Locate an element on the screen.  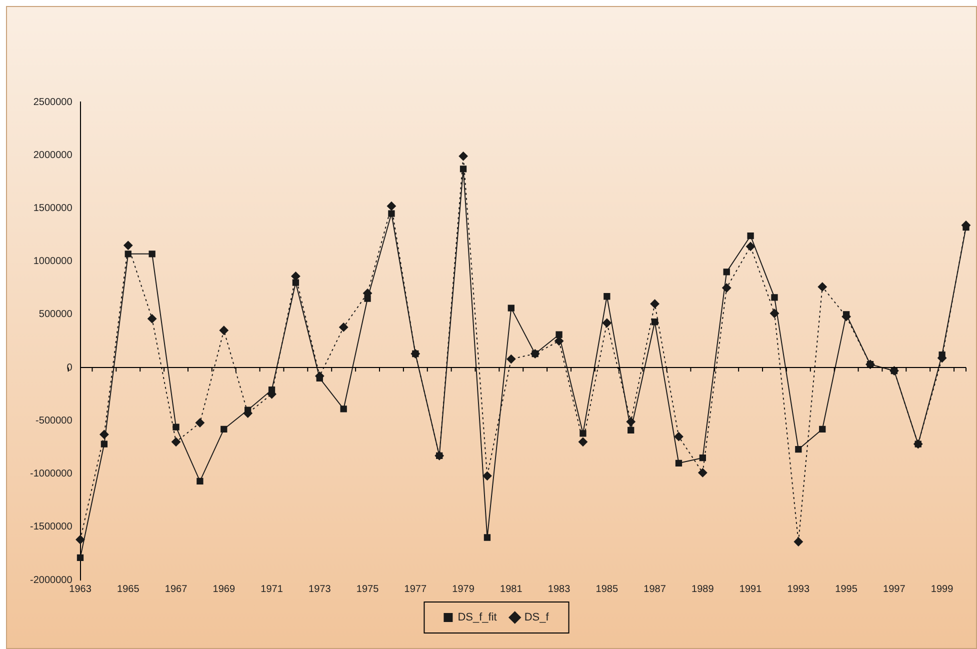
legend-label: DS_f_fit is located at coordinates (477, 618).